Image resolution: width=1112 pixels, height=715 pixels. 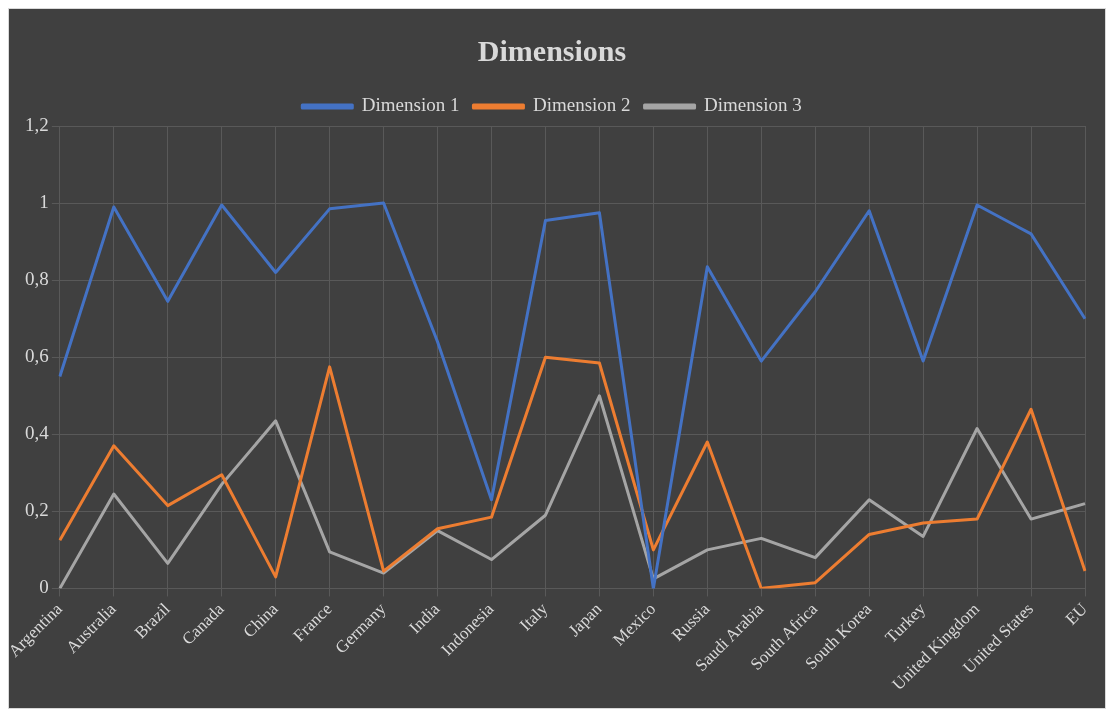 What do you see at coordinates (753, 105) in the screenshot?
I see `legend-label: Dimension 3` at bounding box center [753, 105].